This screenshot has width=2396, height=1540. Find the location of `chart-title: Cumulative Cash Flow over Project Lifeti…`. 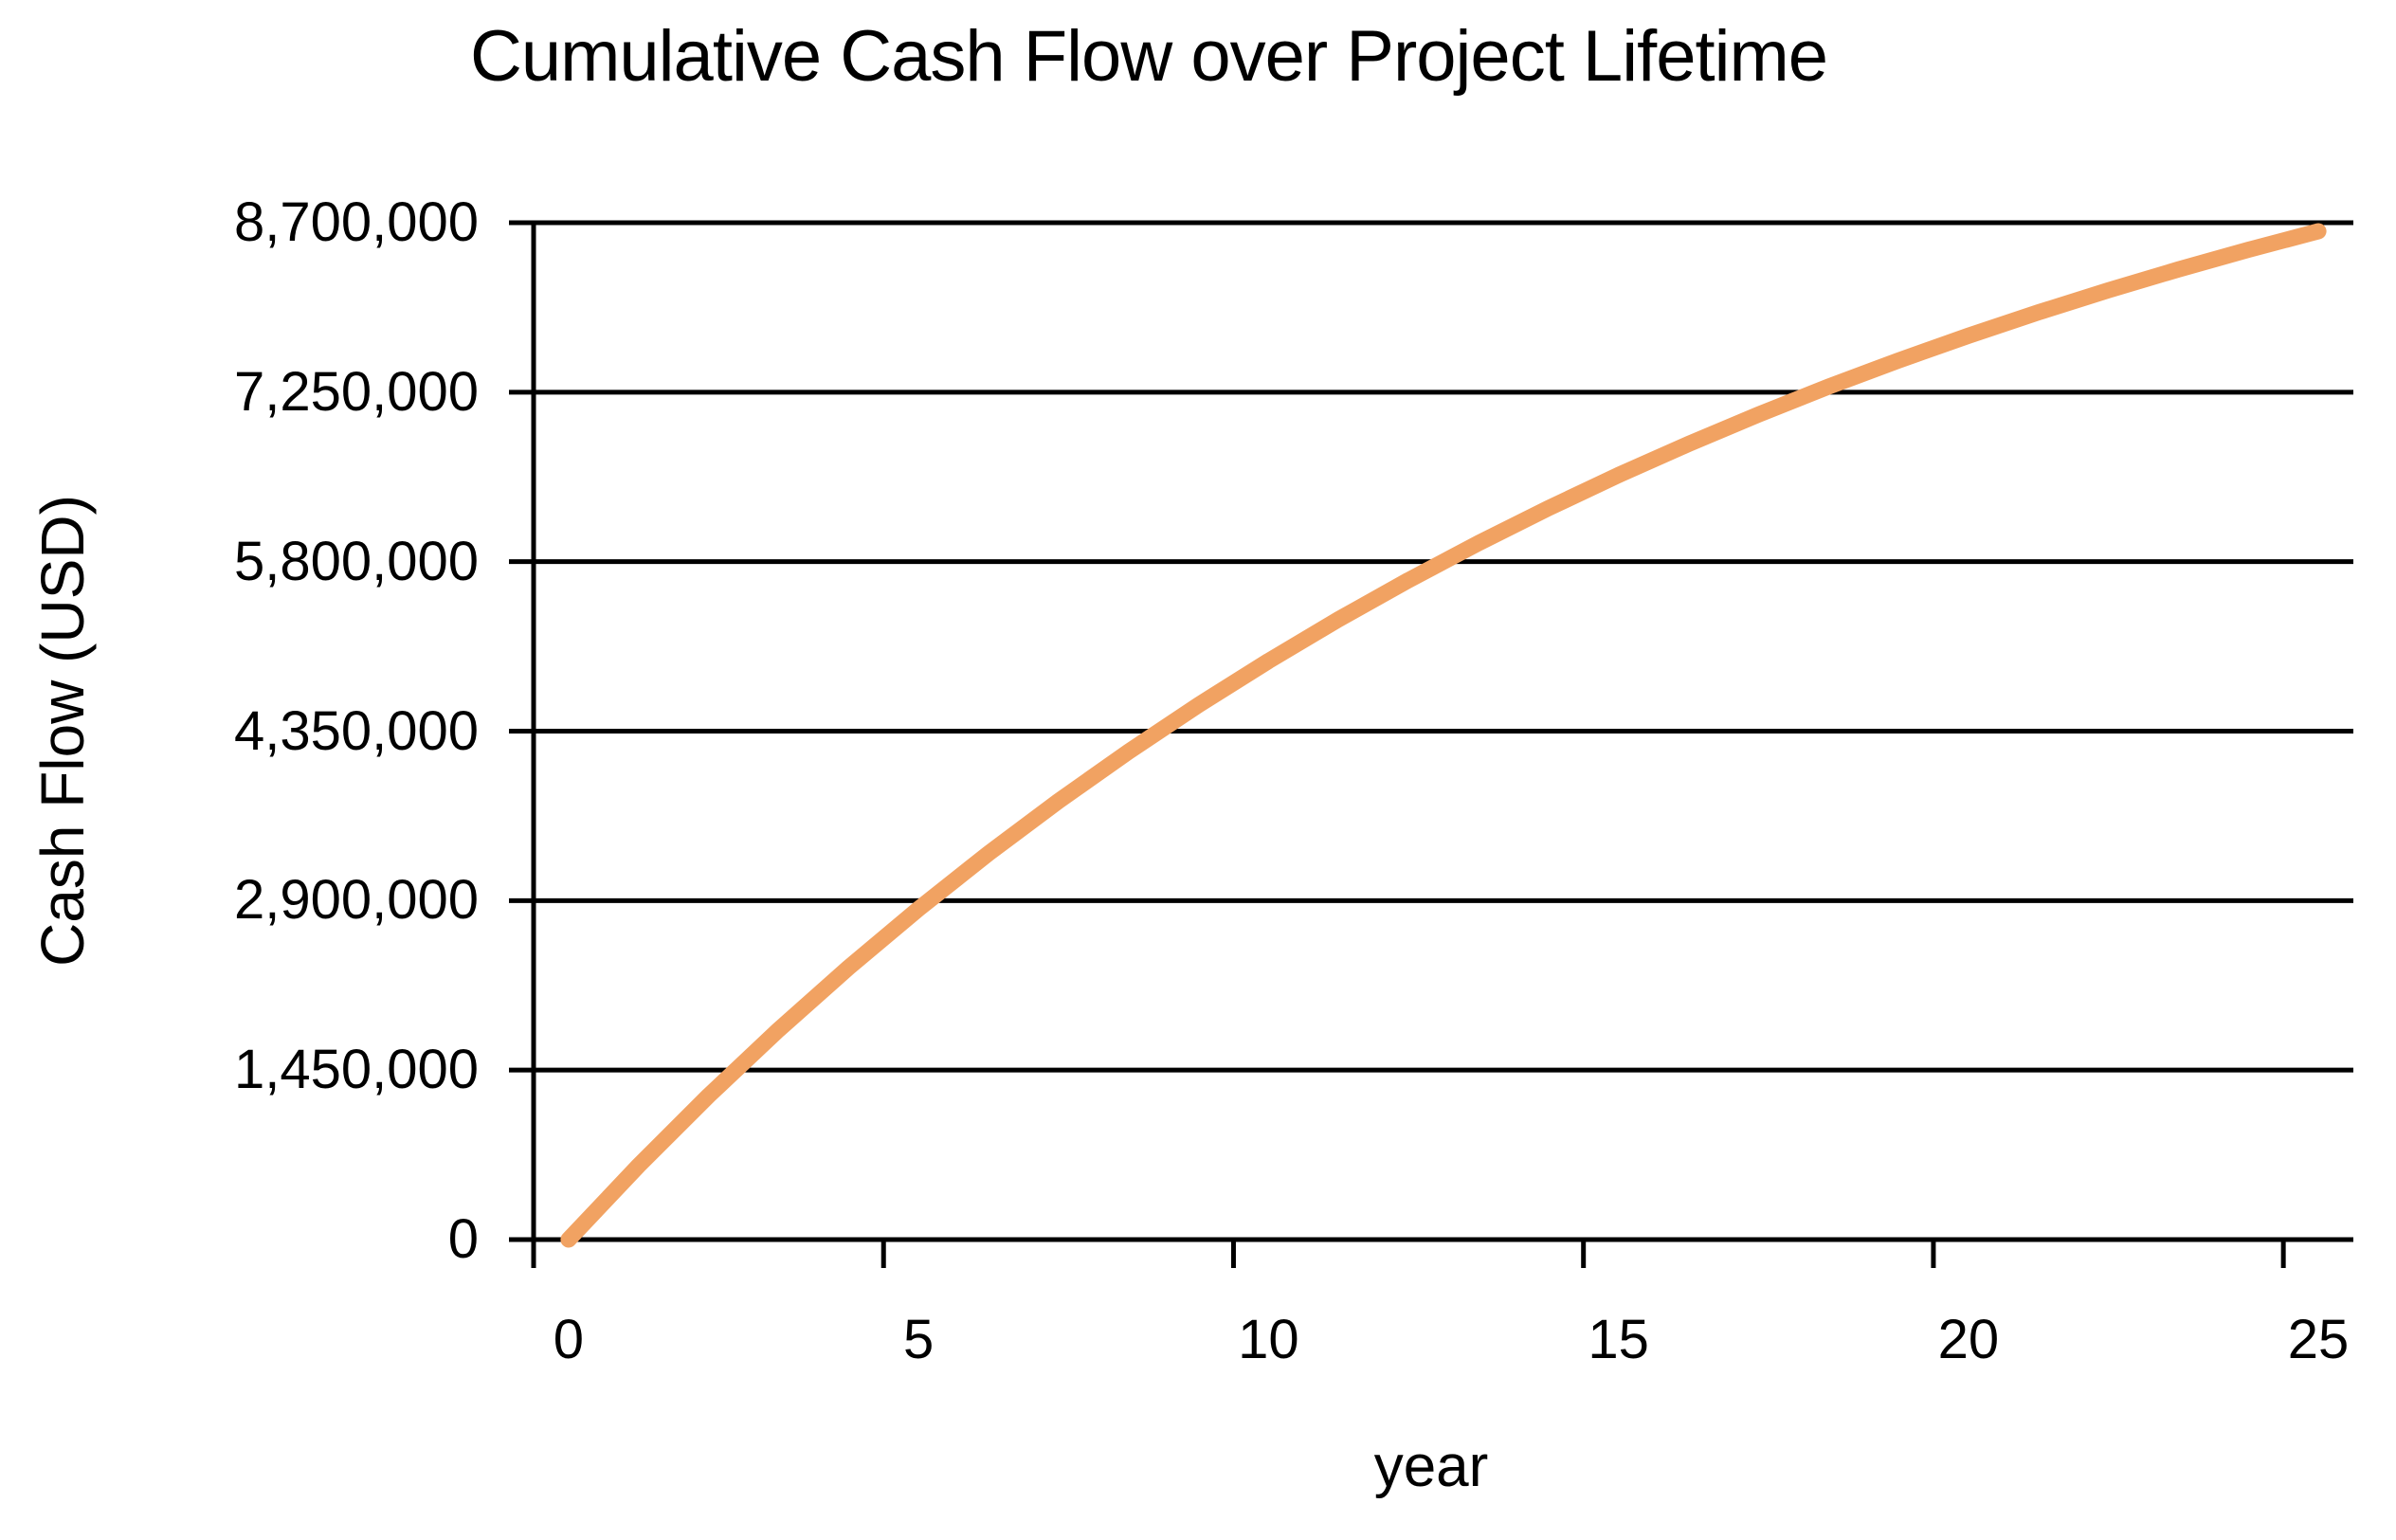

chart-title: Cumulative Cash Flow over Project Lifeti… is located at coordinates (1148, 56).